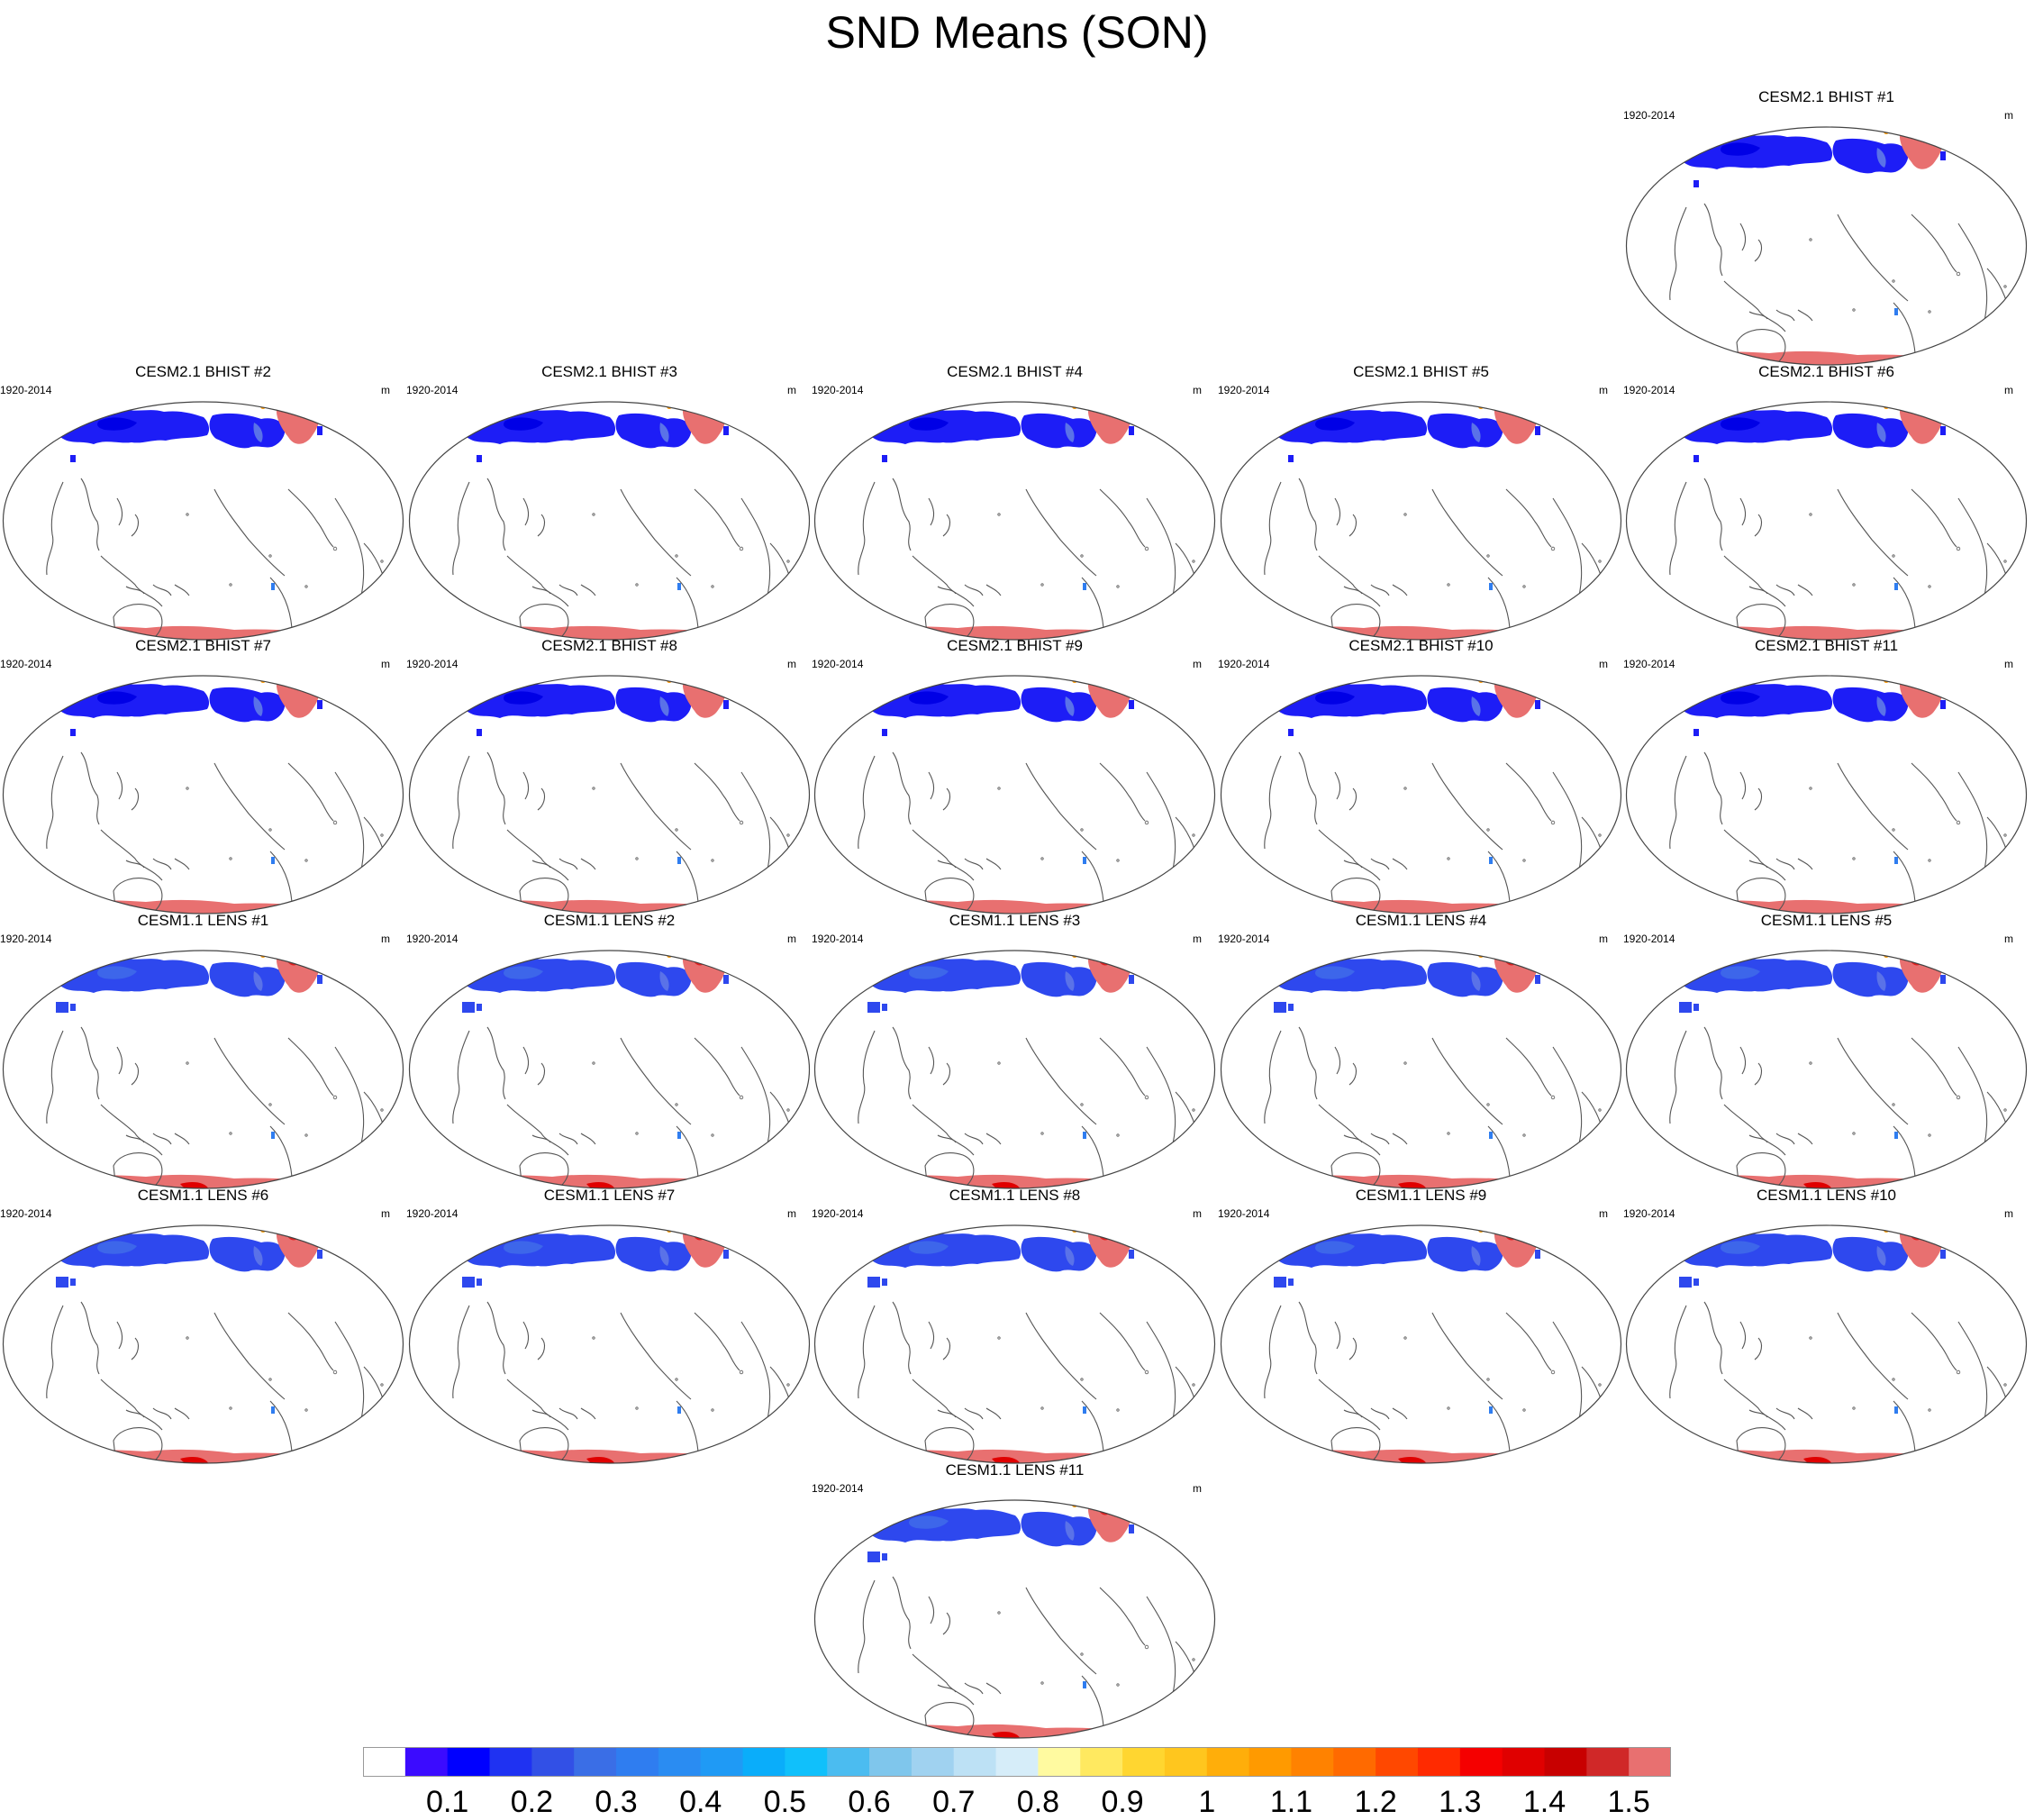  Describe the element at coordinates (923, 1733) in the screenshot. I see `antarctica-core` at that location.